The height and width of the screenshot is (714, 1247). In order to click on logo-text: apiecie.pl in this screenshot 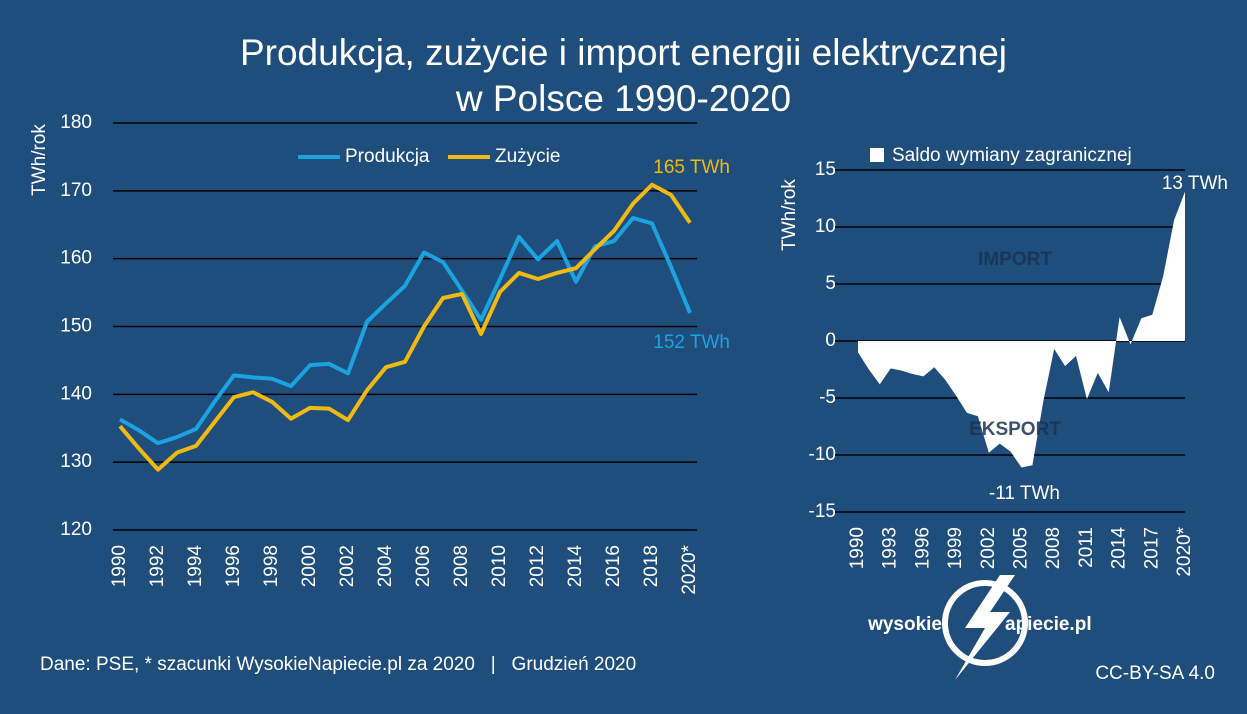, I will do `click(1048, 624)`.